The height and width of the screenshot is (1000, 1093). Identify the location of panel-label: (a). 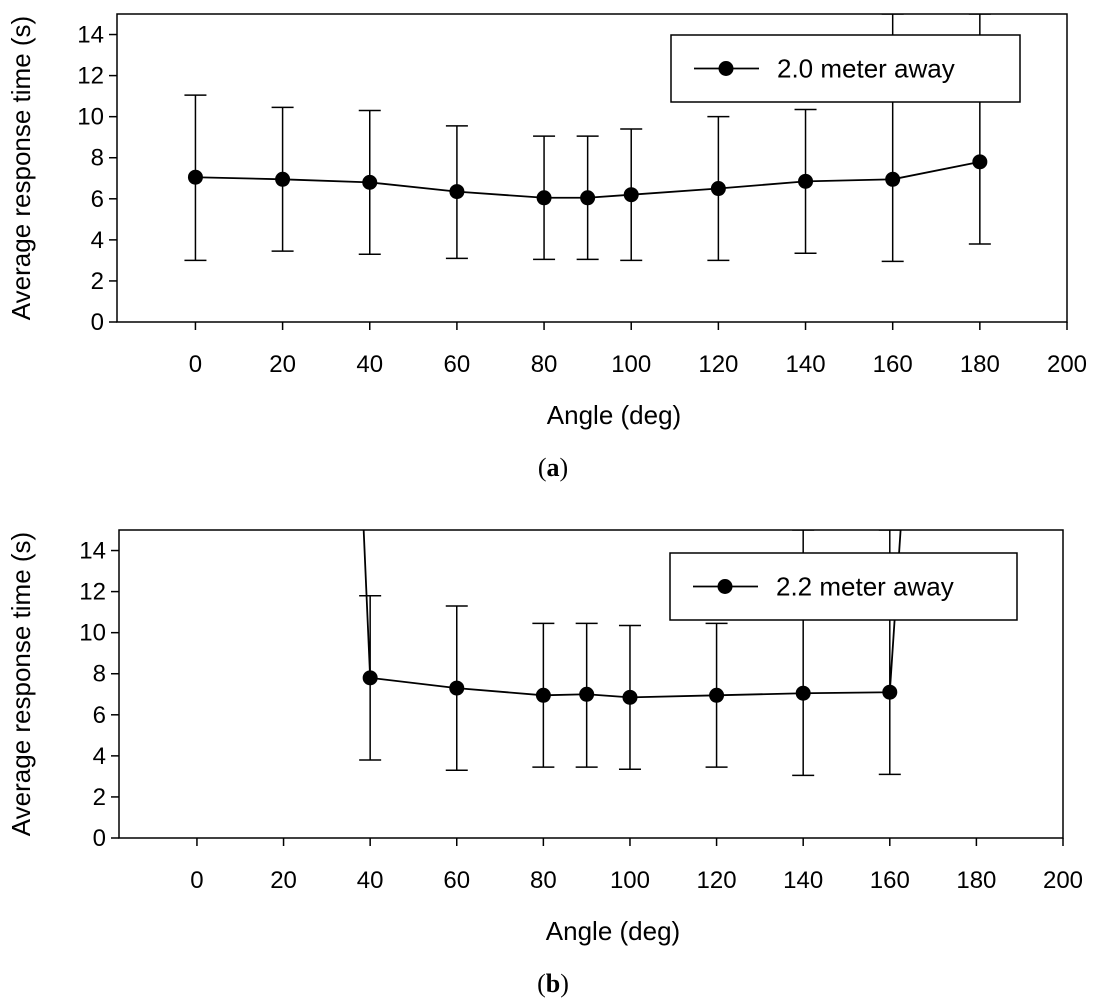
(553, 467).